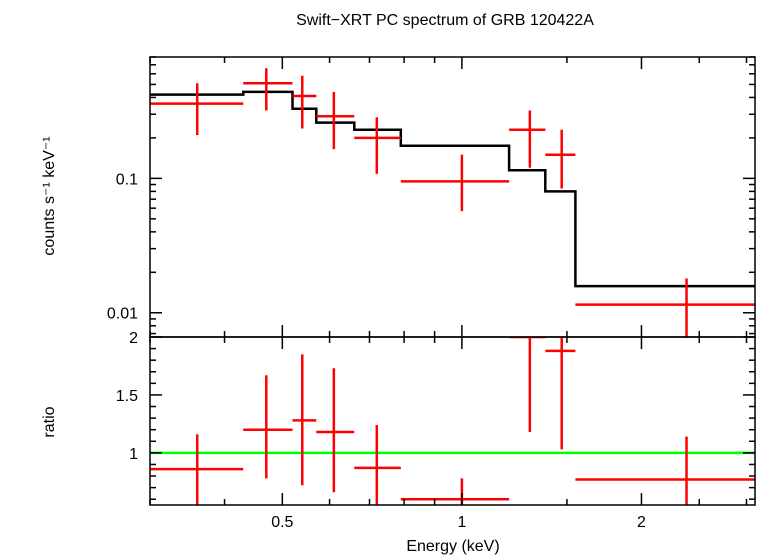  What do you see at coordinates (461, 522) in the screenshot?
I see `x-tick-label: 1` at bounding box center [461, 522].